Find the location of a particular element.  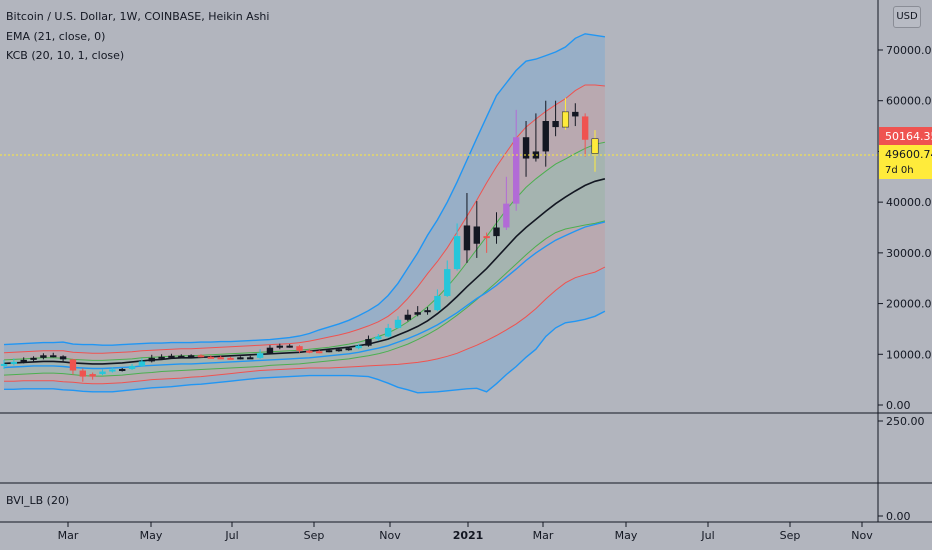

kc-red-lower-line is located at coordinates (305, 325).